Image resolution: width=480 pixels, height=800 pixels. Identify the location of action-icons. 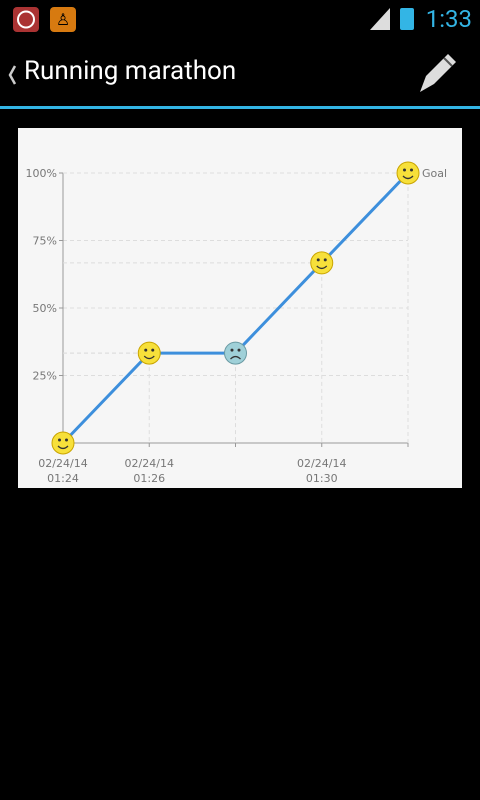
(232, 73).